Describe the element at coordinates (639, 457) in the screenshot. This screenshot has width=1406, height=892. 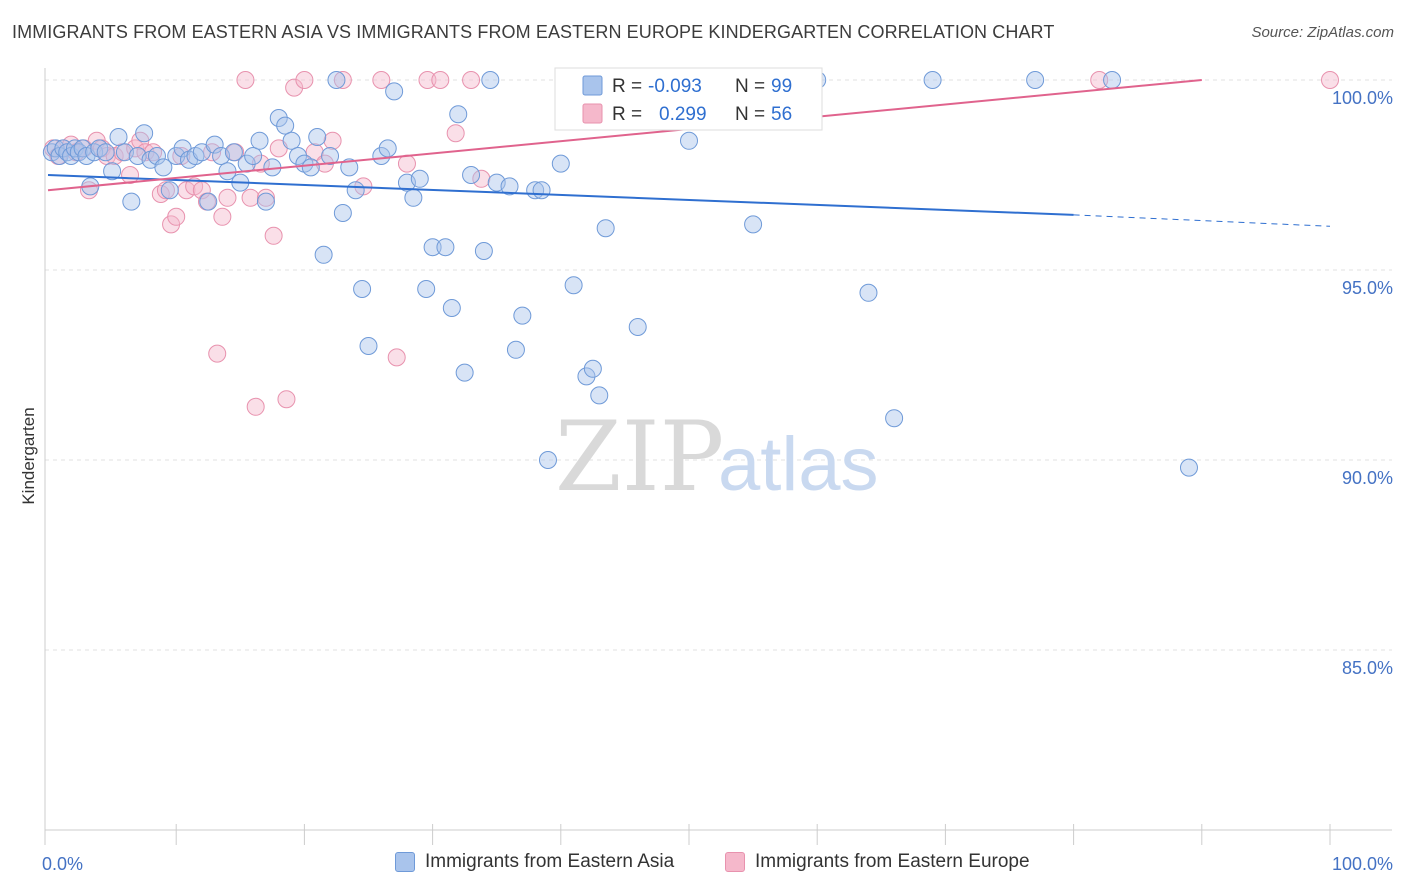
I see `watermark-zip: ZIP` at that location.